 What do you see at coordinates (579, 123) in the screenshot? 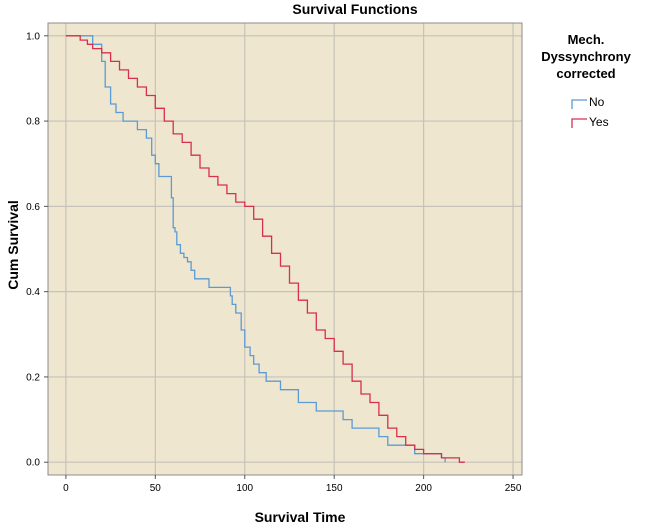
I see `legend-swatch-yes` at bounding box center [579, 123].